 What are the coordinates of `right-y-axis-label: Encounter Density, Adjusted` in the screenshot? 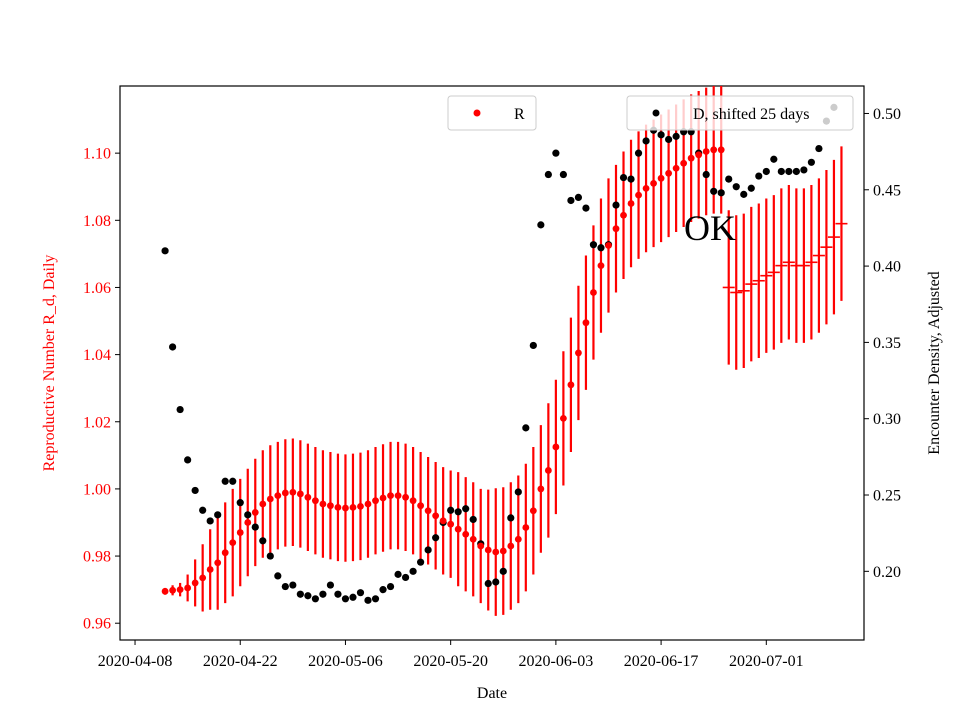 It's located at (934, 362).